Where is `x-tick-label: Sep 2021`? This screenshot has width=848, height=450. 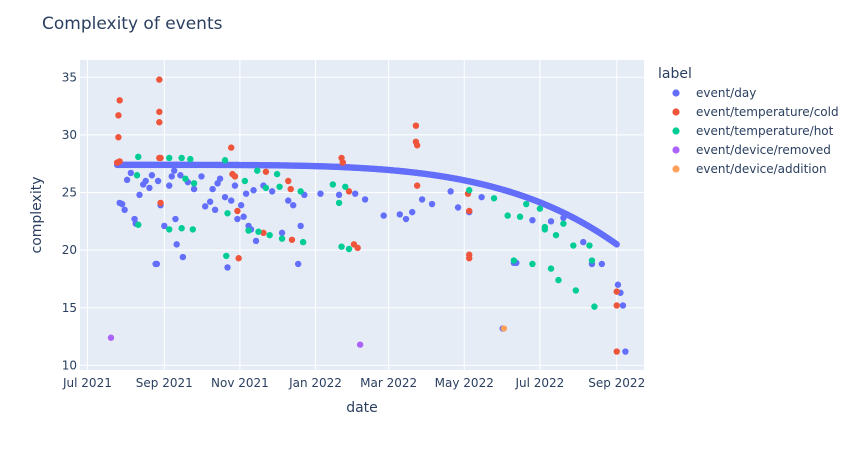 x-tick-label: Sep 2021 is located at coordinates (164, 383).